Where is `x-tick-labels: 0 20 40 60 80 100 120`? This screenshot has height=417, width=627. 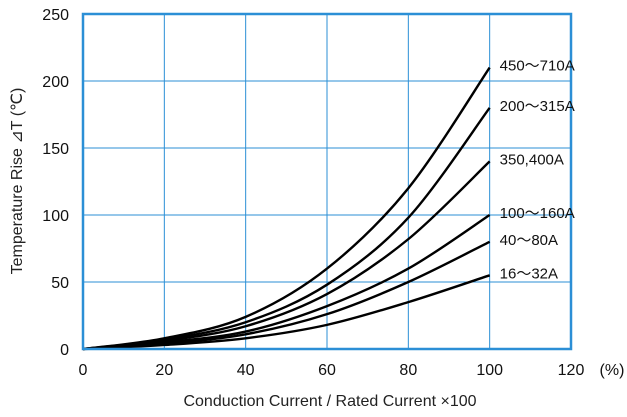 x-tick-labels: 0 20 40 60 80 100 120 is located at coordinates (332, 370).